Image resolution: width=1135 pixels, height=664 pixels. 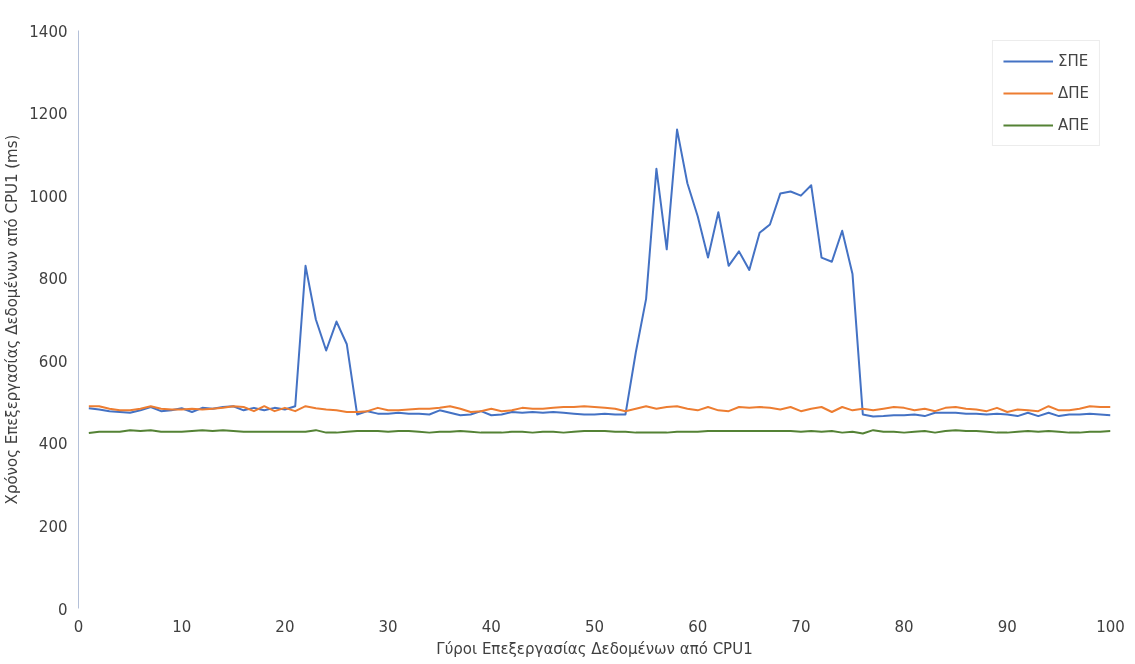 I want to click on x-tick-label: 0, so click(x=78, y=626).